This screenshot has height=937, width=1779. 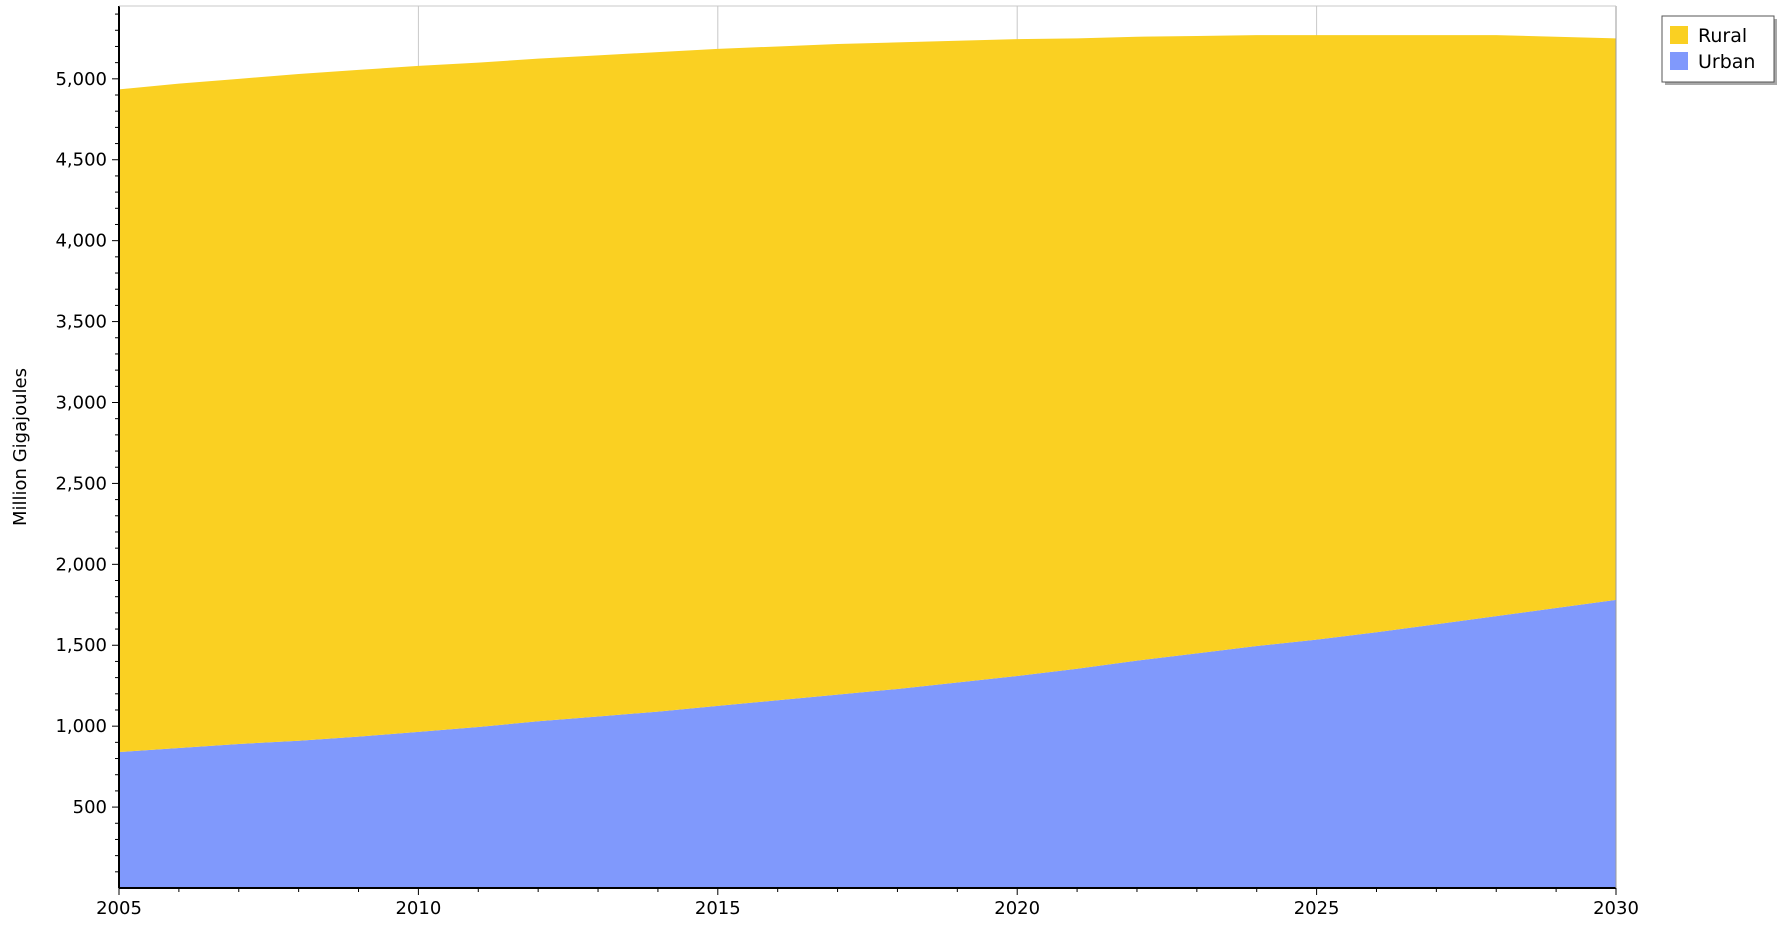 I want to click on x-tick-label-2020: 2020, so click(x=1017, y=908).